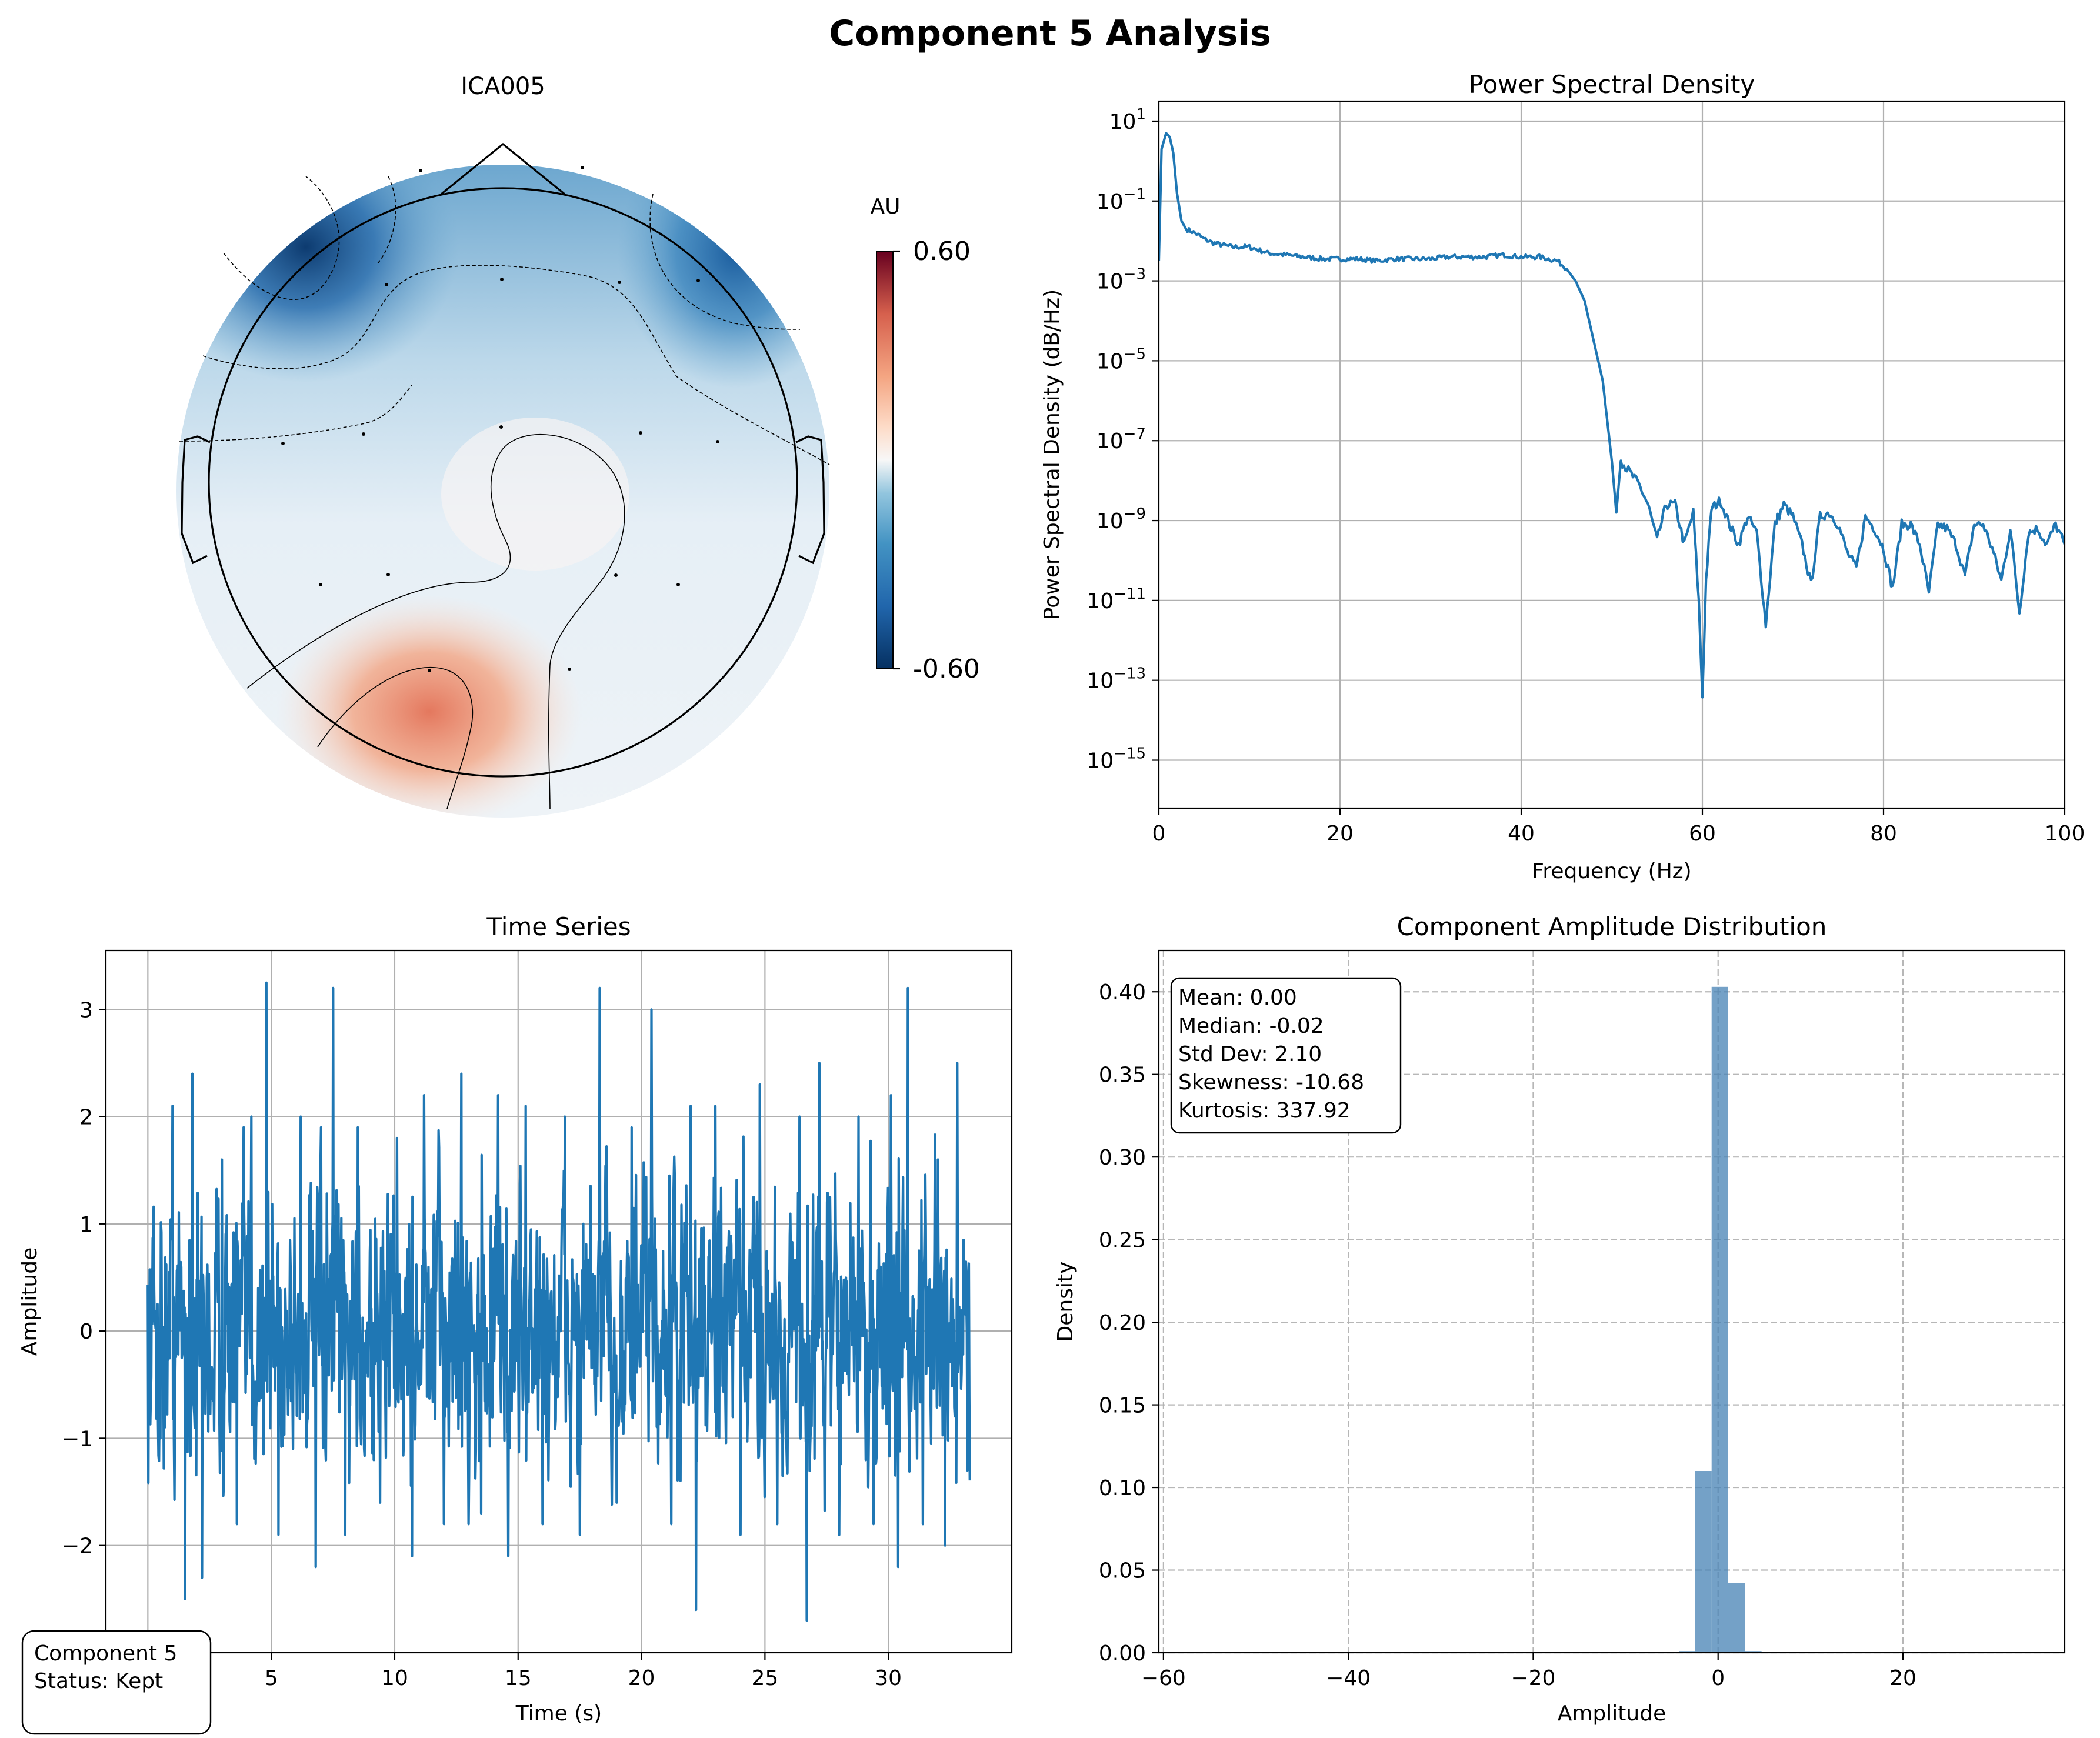  I want to click on psd-y-ticks: 10¹ 10⁻¹ 10⁻³ 10⁻⁵ 10⁻⁷ 10⁻⁹ 10⁻¹¹ 10⁻¹³ 10⁻¹⁵, so click(1122, 439).